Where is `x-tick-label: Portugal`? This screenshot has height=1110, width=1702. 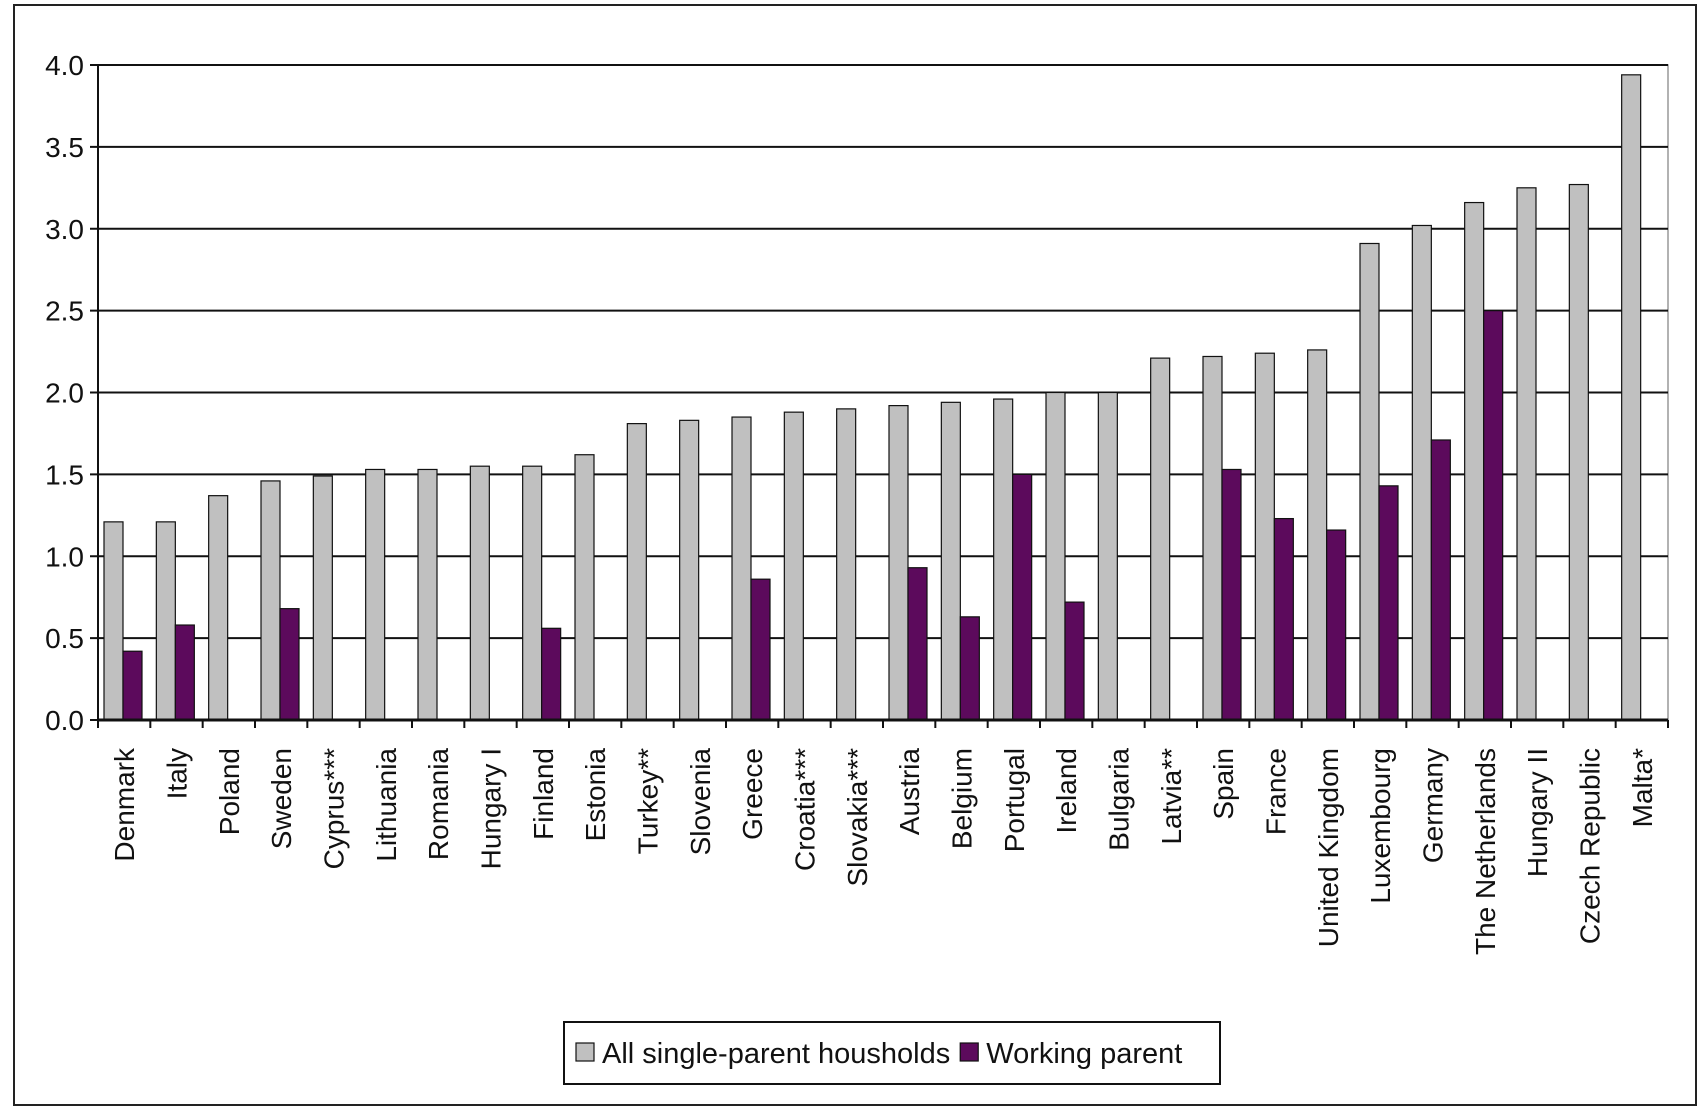
x-tick-label: Portugal is located at coordinates (1014, 800).